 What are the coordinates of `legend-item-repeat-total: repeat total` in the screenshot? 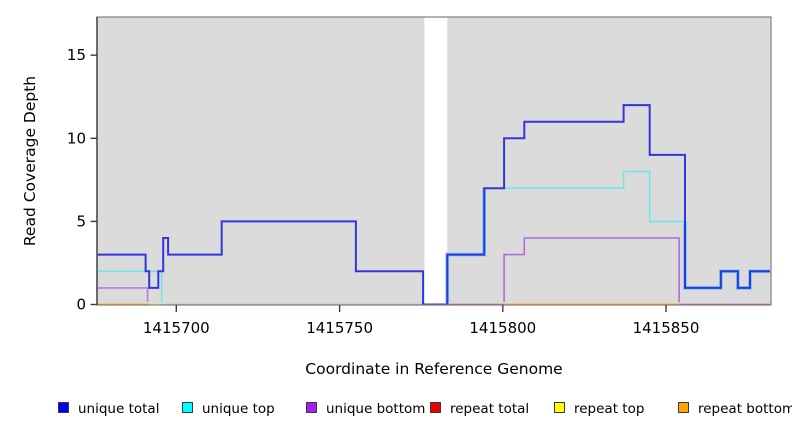 It's located at (480, 407).